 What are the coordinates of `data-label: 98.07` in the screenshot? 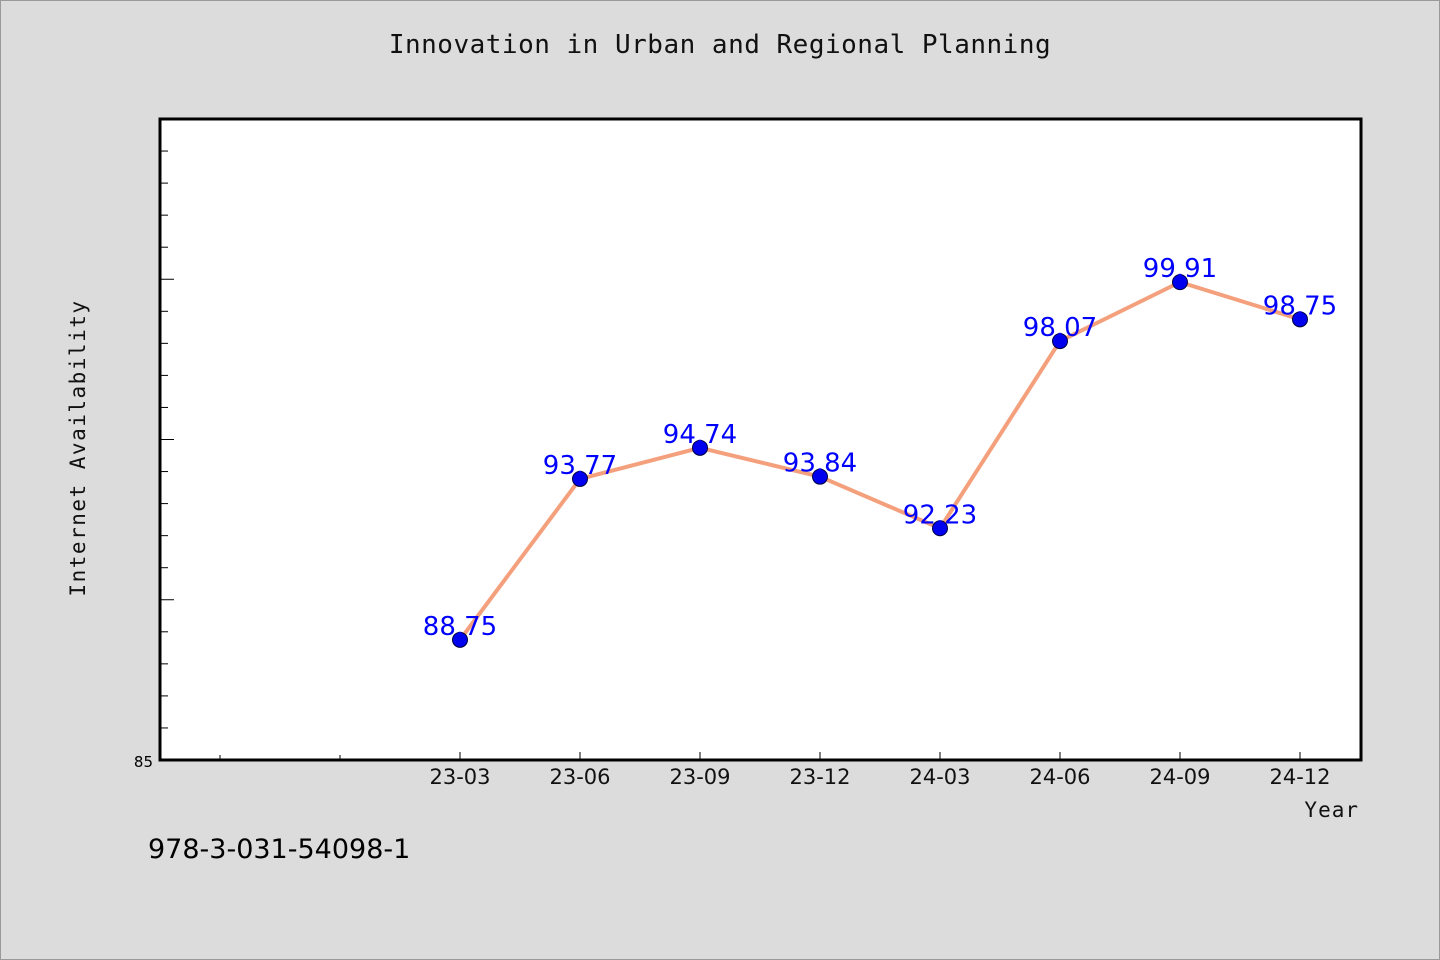 It's located at (1060, 328).